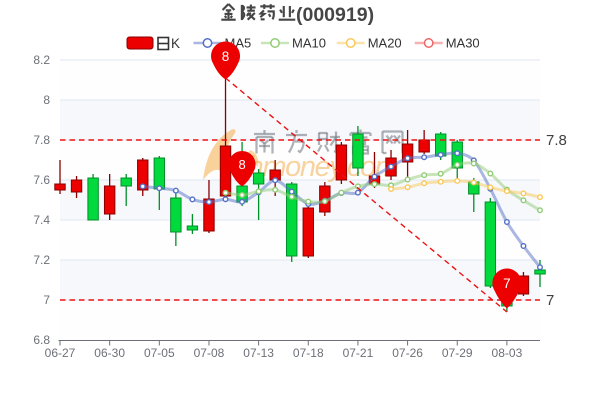  What do you see at coordinates (407, 353) in the screenshot?
I see `svg-text: 07-26` at bounding box center [407, 353].